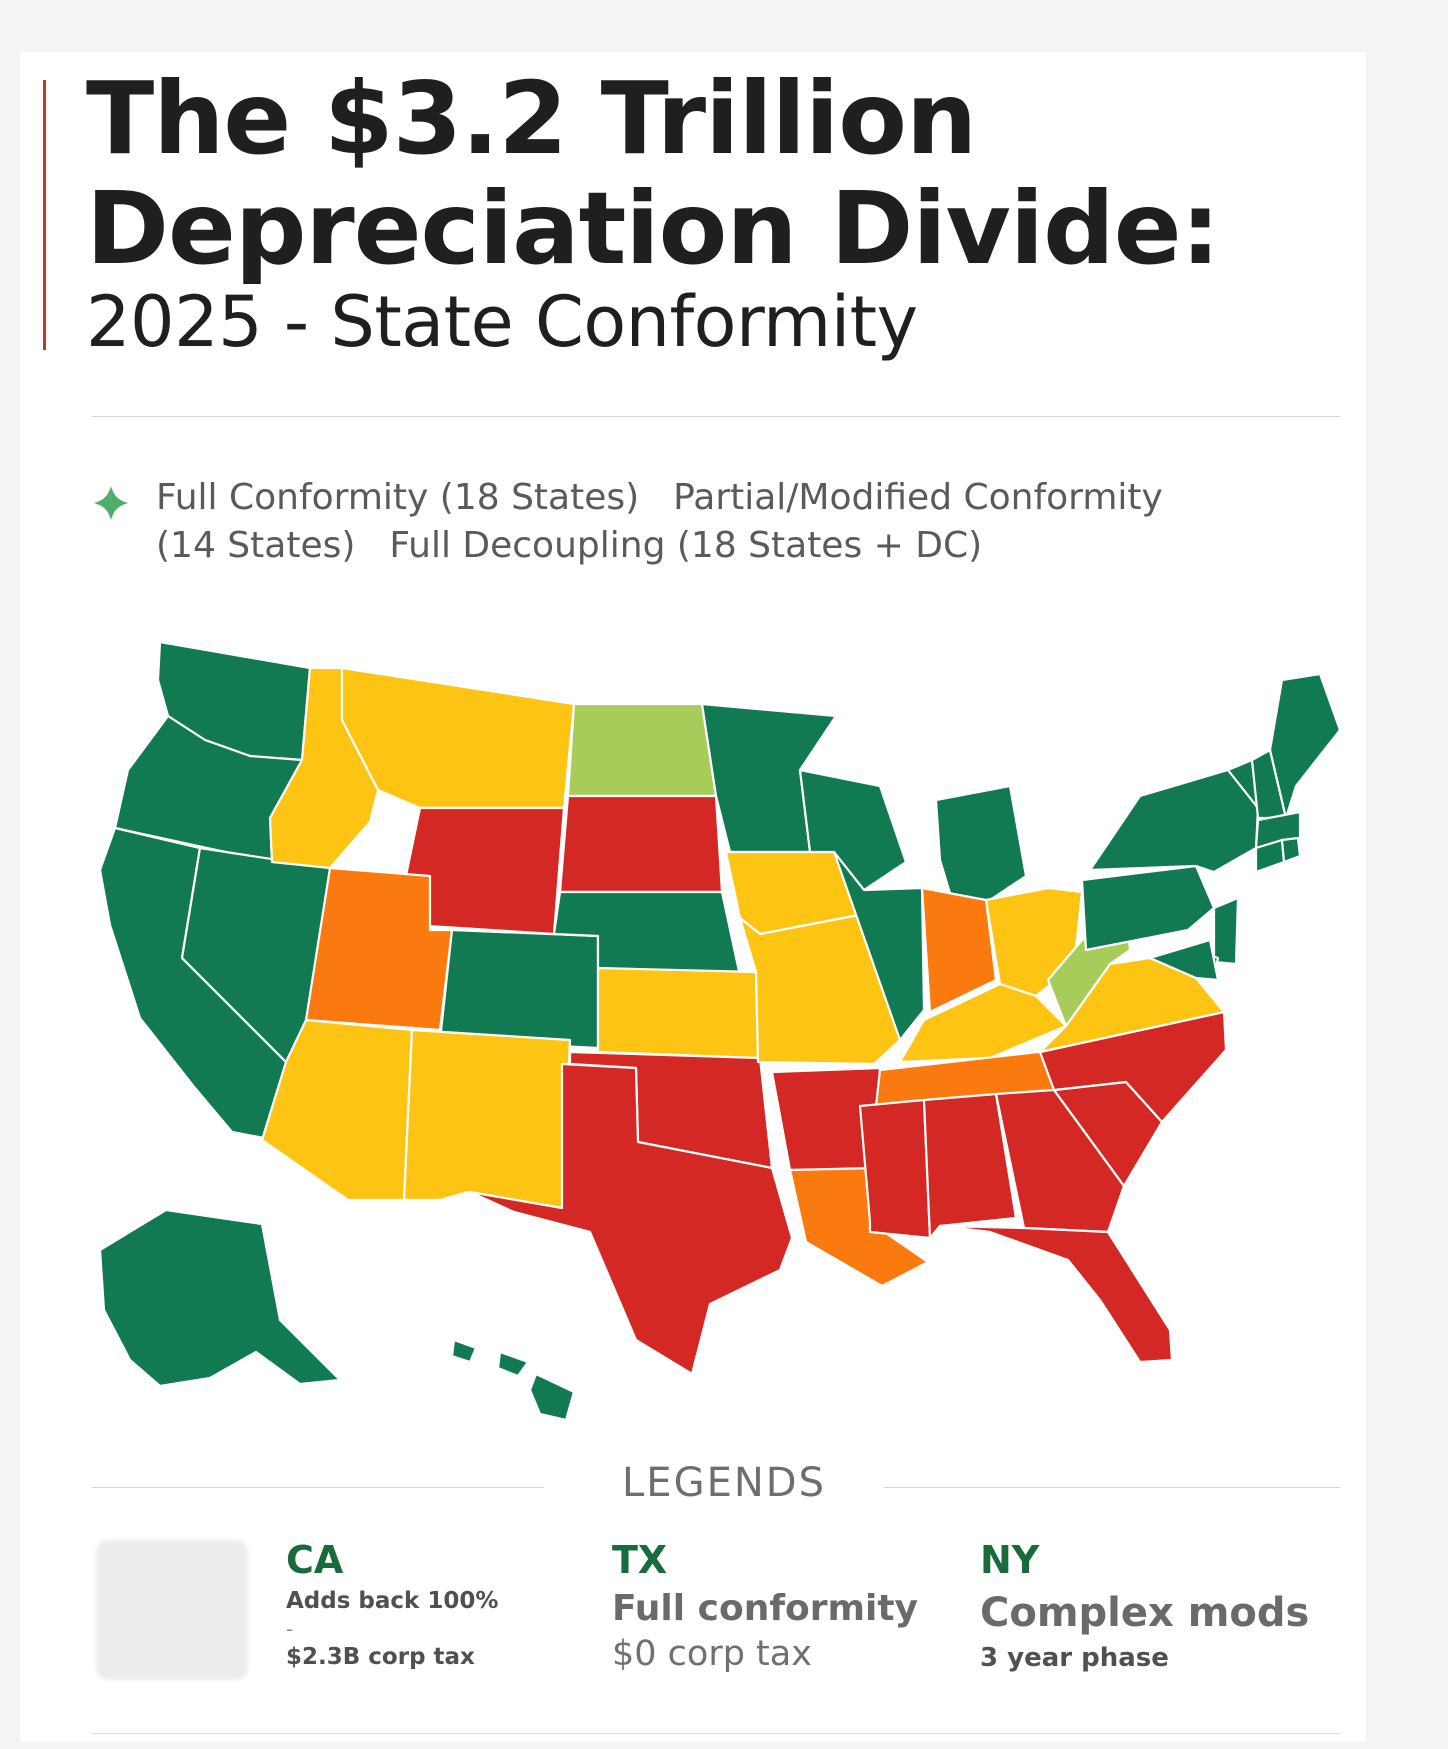 This screenshot has height=1749, width=1448. I want to click on tx-code: TX, so click(640, 1560).